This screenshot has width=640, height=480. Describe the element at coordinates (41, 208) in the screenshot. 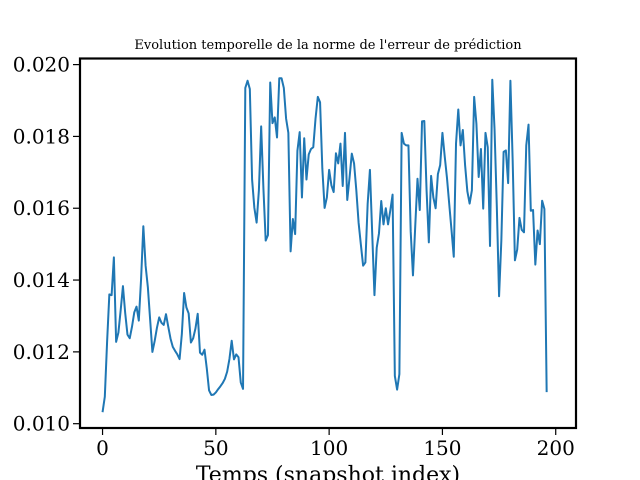

I see `y-tick-label: 0.016` at that location.